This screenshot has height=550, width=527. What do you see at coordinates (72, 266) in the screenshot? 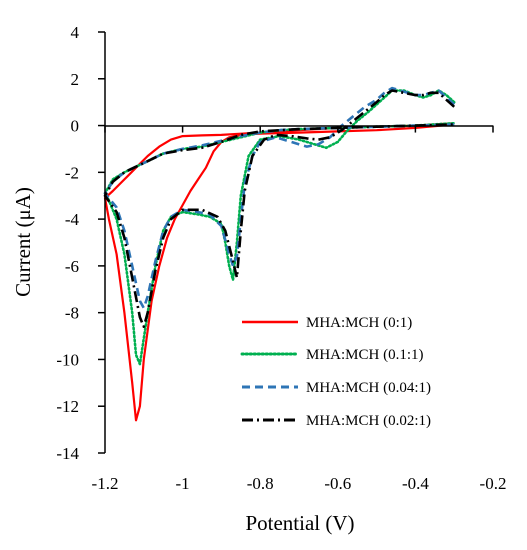
I see `y-tick-label: -6` at bounding box center [72, 266].